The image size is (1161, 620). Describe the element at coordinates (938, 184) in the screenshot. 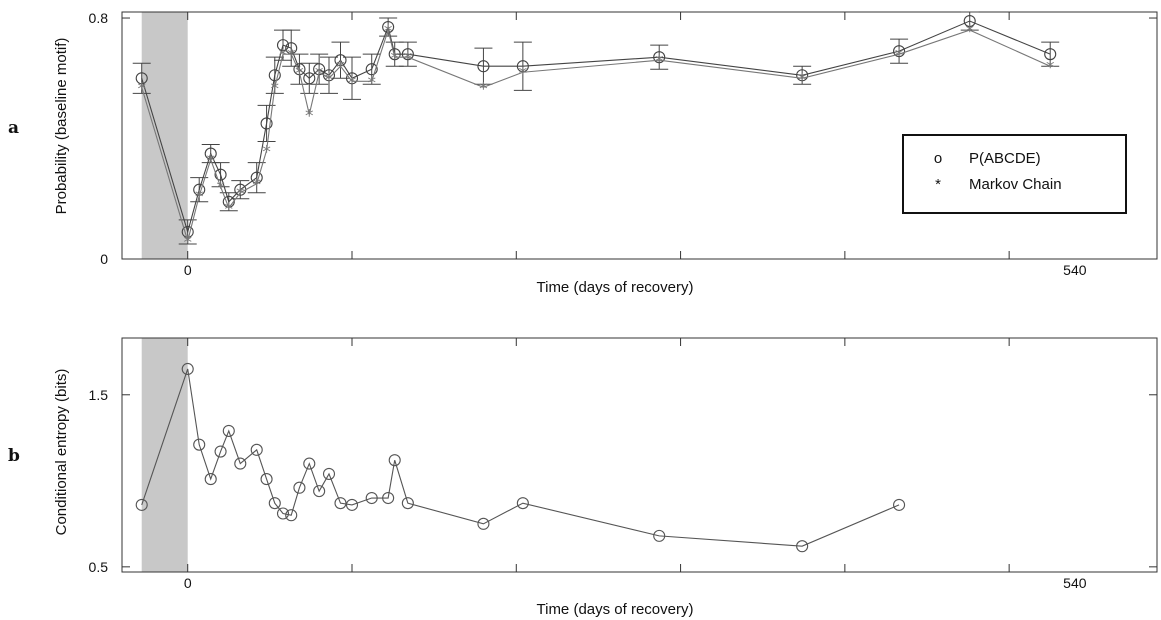

I see `panel-a-legend-symbol: *` at that location.